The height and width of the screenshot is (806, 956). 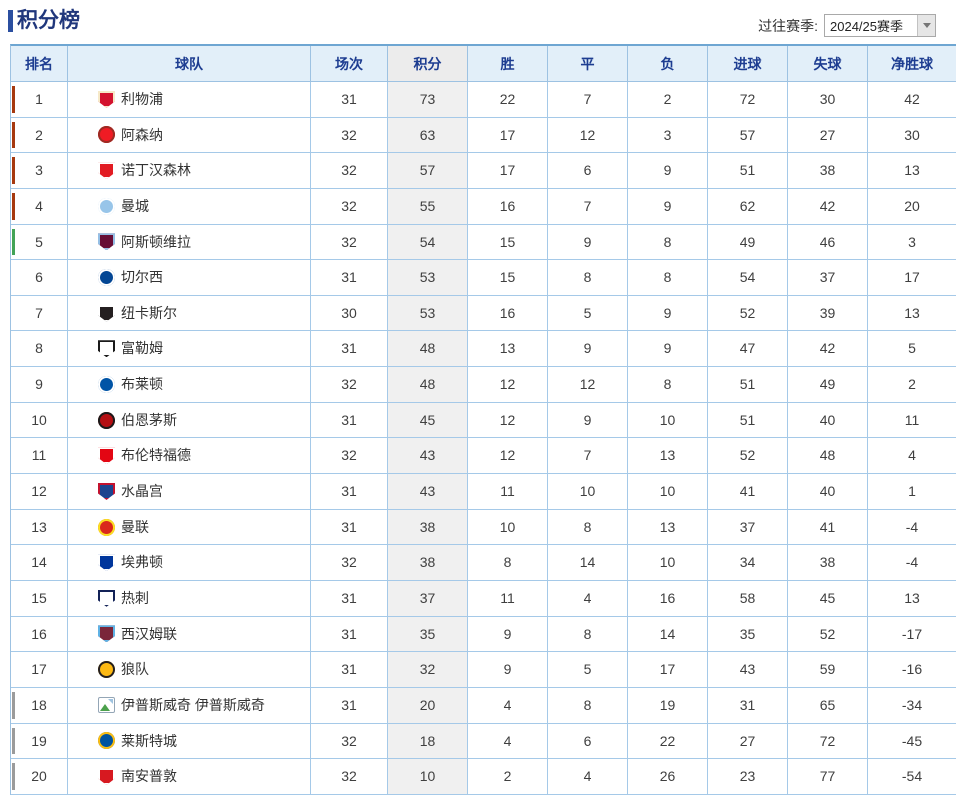 What do you see at coordinates (912, 491) in the screenshot?
I see `goal-difference-value: 1` at bounding box center [912, 491].